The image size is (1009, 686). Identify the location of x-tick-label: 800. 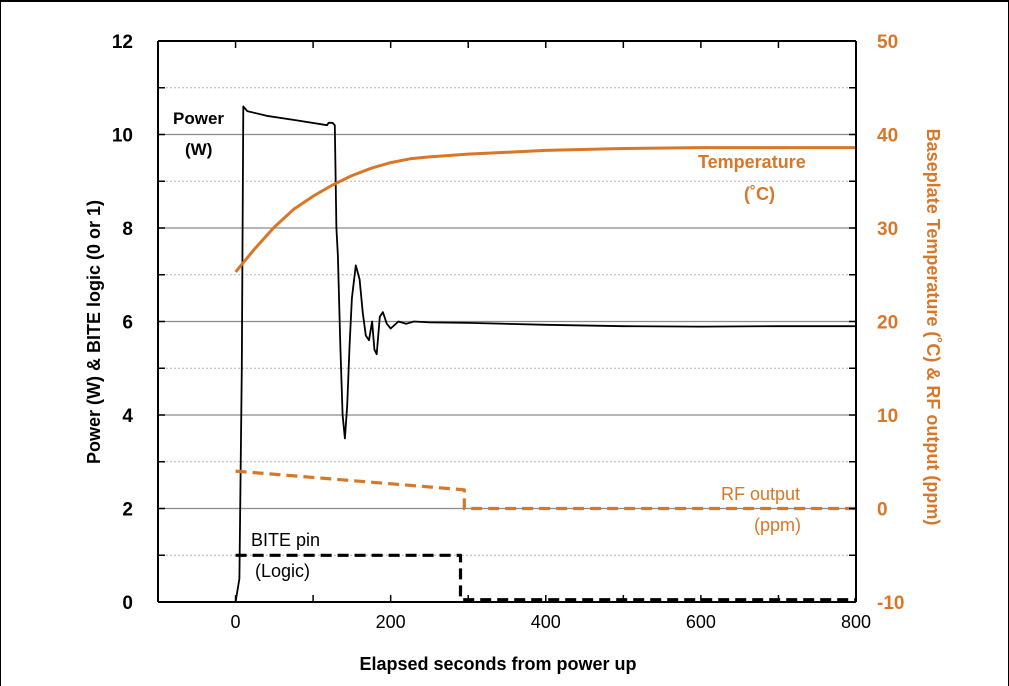
(856, 622).